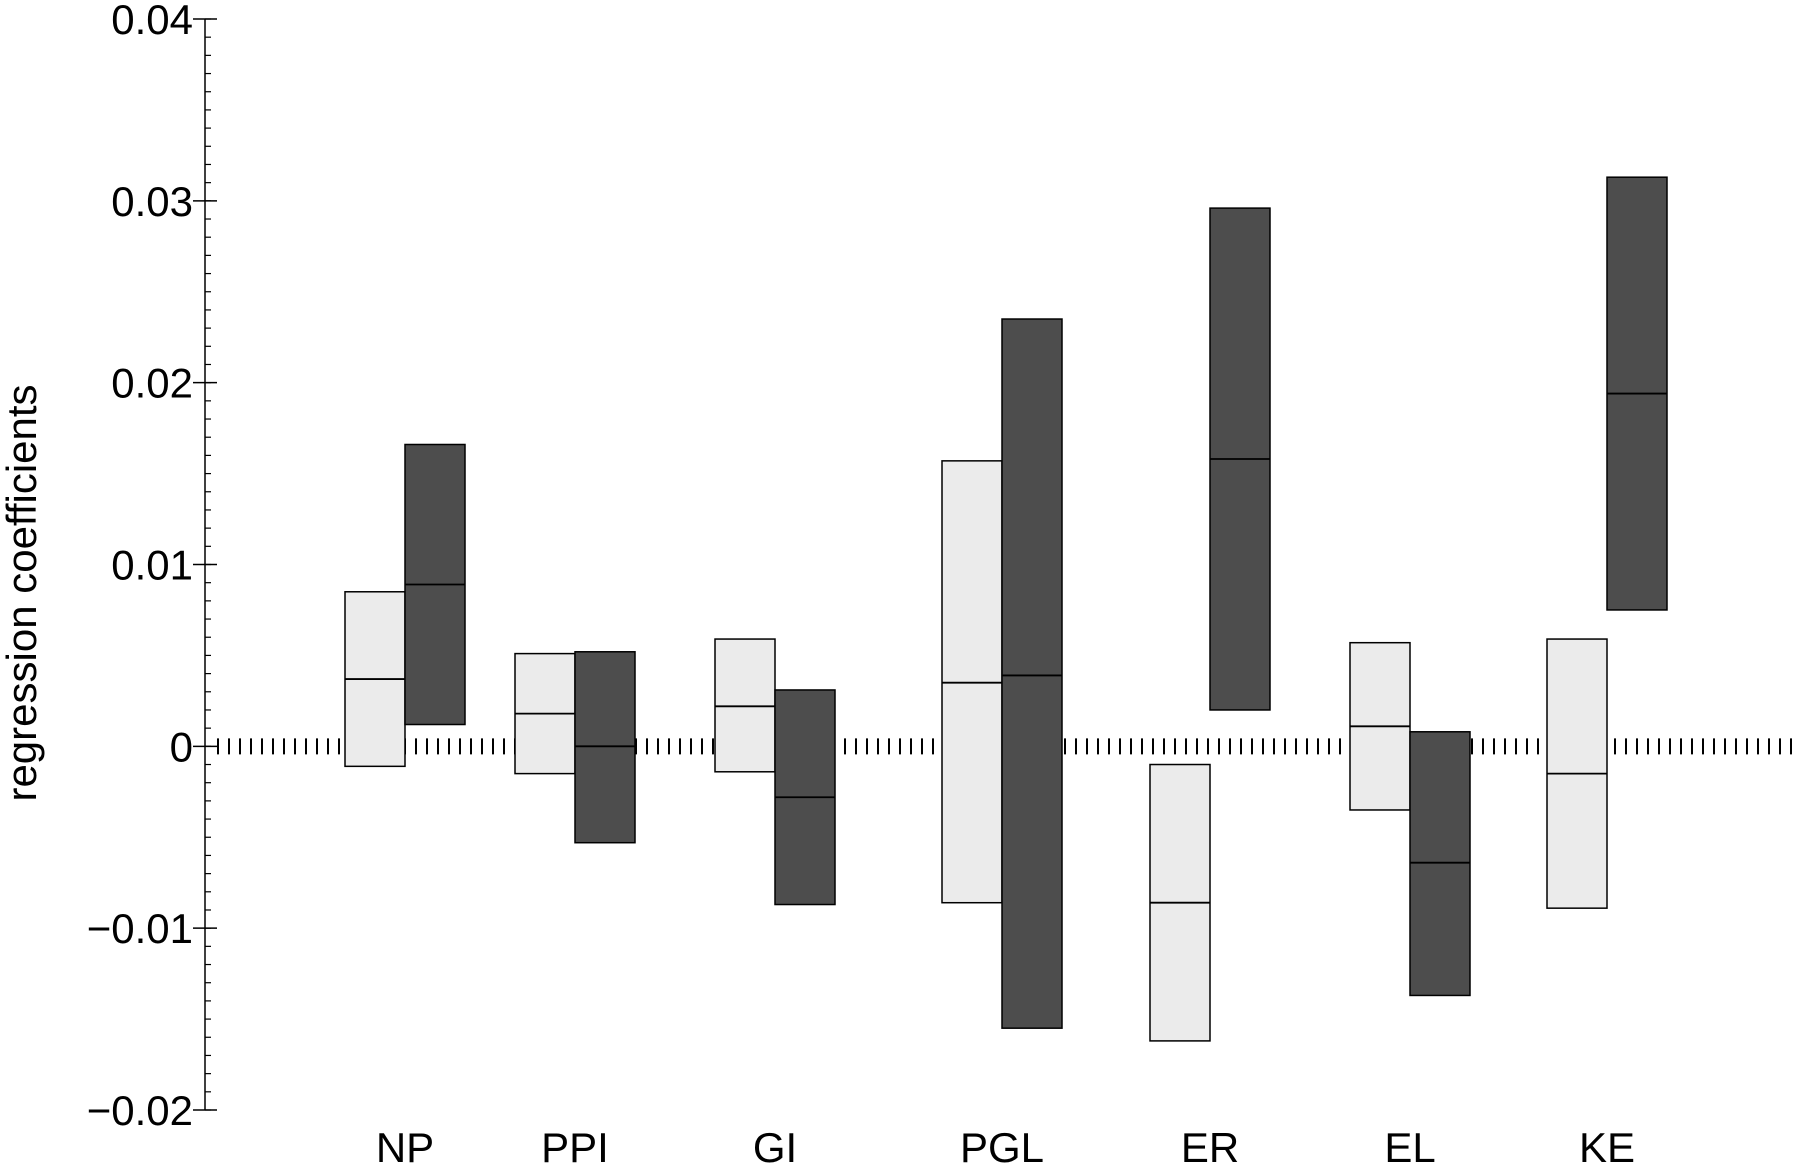 The image size is (1800, 1166). What do you see at coordinates (152, 21) in the screenshot?
I see `y-tick-label: 0.04` at bounding box center [152, 21].